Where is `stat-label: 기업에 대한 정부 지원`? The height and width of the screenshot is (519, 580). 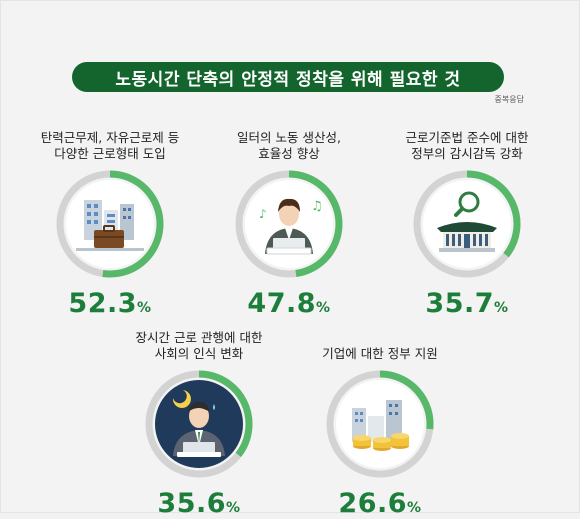 stat-label: 기업에 대한 정부 지원 is located at coordinates (380, 353).